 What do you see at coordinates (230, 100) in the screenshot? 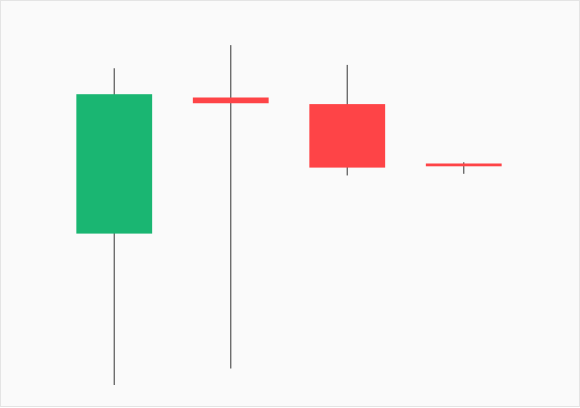
I see `candle-2-body` at bounding box center [230, 100].